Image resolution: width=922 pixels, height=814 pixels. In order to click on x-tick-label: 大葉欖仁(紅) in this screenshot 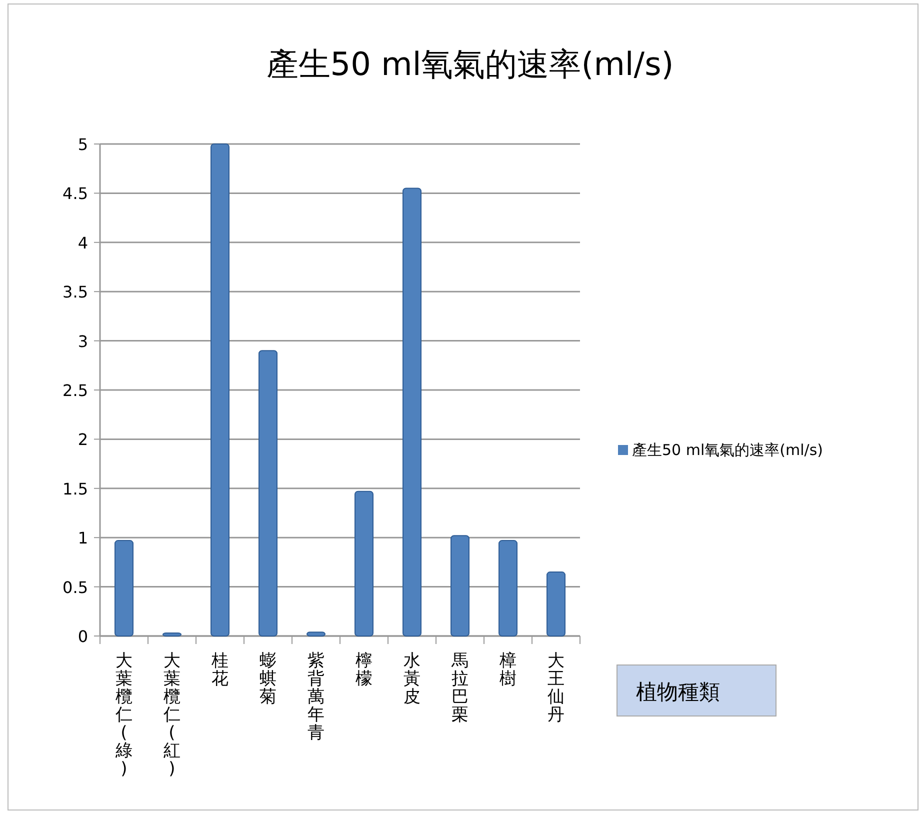, I will do `click(172, 715)`.